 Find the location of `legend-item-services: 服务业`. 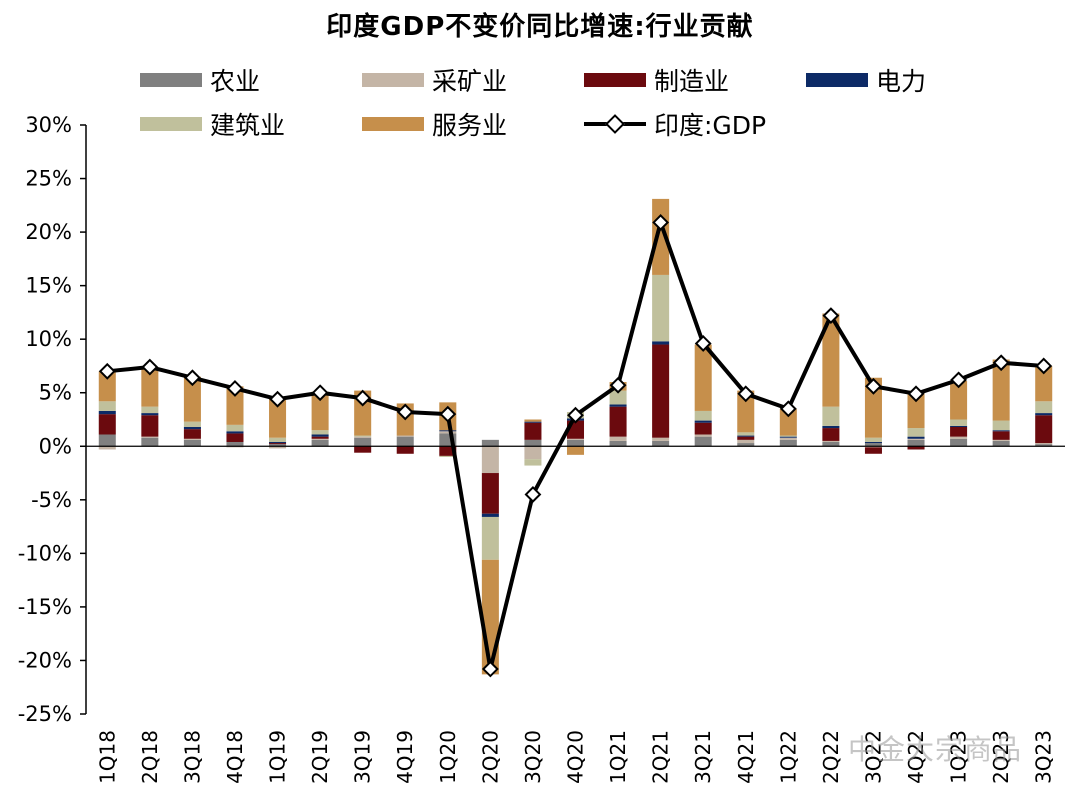

legend-item-services: 服务业 is located at coordinates (434, 124).